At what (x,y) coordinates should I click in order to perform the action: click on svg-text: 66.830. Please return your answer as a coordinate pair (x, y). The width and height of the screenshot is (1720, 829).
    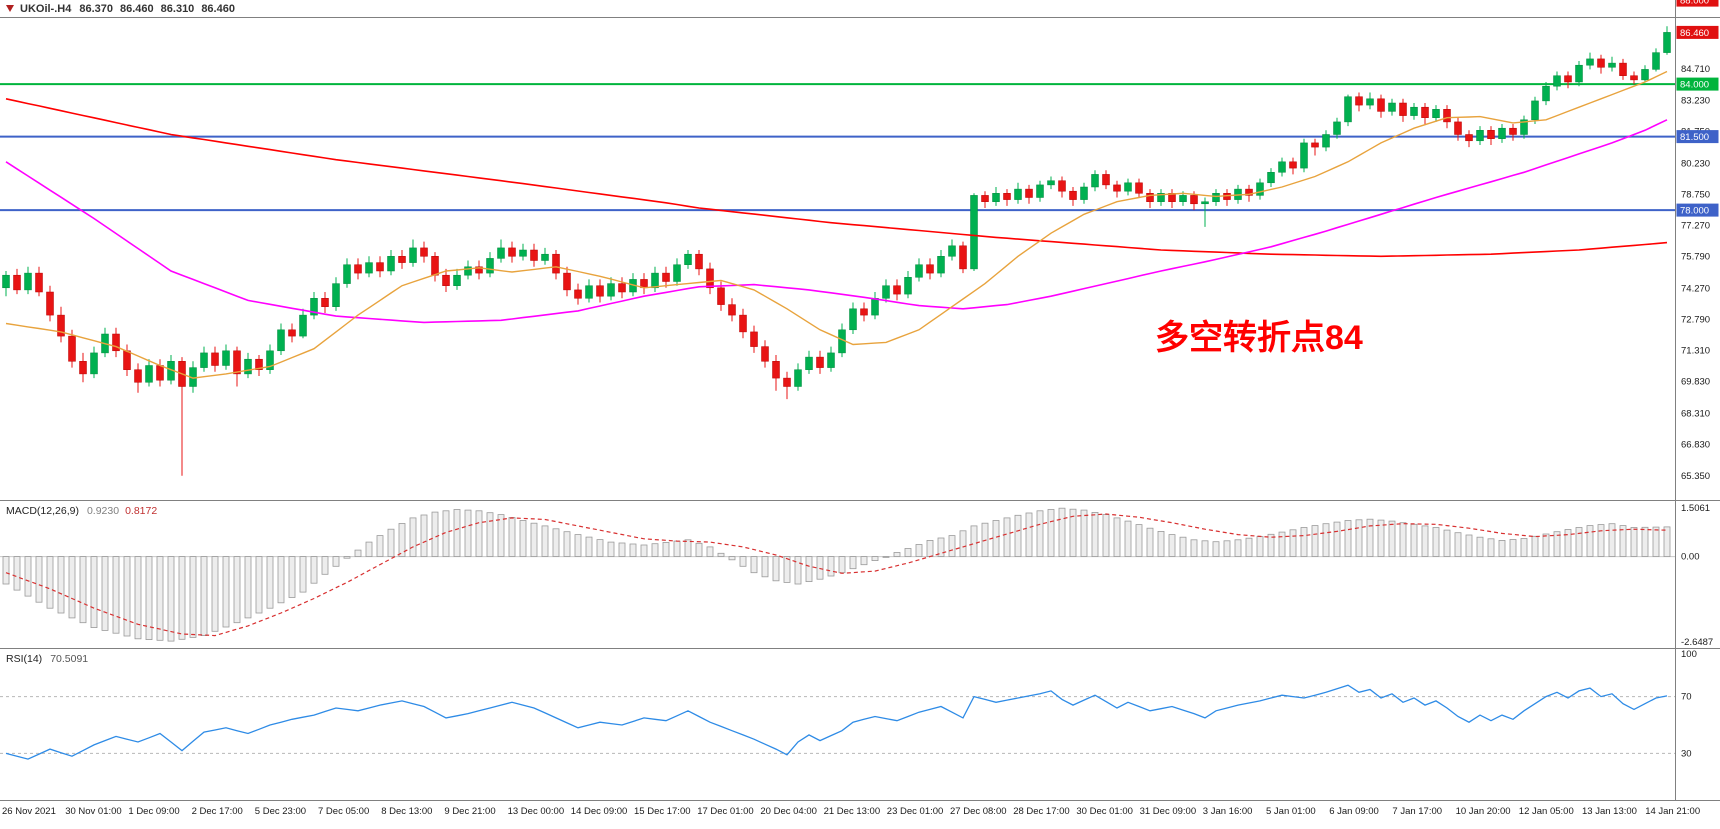
    Looking at the image, I should click on (1695, 445).